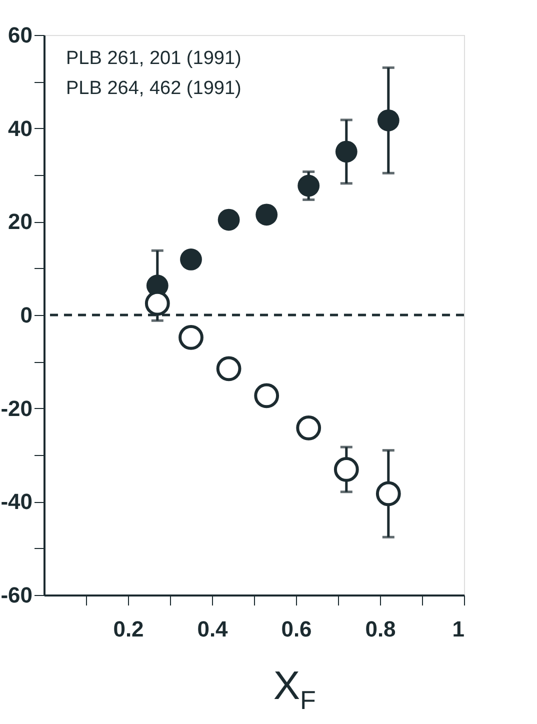 This screenshot has height=724, width=537. What do you see at coordinates (380, 629) in the screenshot?
I see `x-tick-label: 0.8` at bounding box center [380, 629].